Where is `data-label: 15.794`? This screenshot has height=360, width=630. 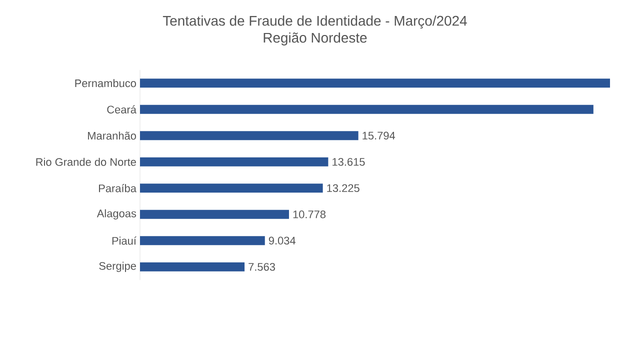
data-label: 15.794 is located at coordinates (379, 136).